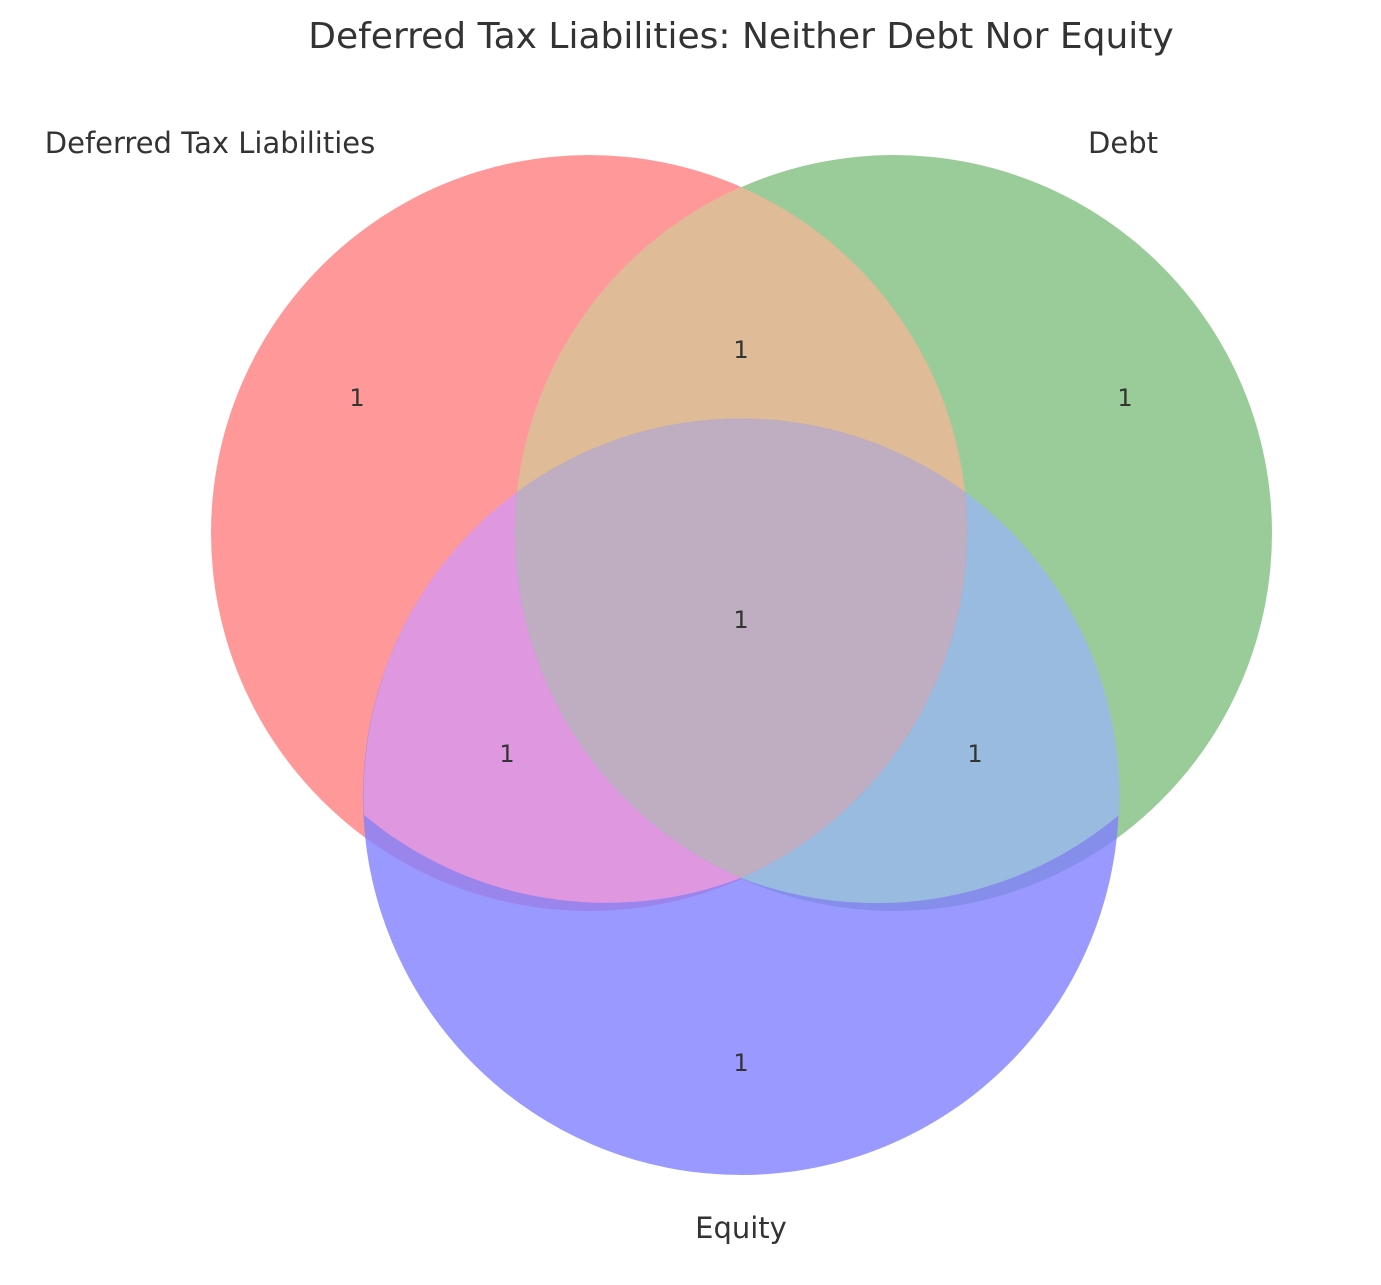 Image resolution: width=1381 pixels, height=1285 pixels. I want to click on count-all-three: 1, so click(740, 620).